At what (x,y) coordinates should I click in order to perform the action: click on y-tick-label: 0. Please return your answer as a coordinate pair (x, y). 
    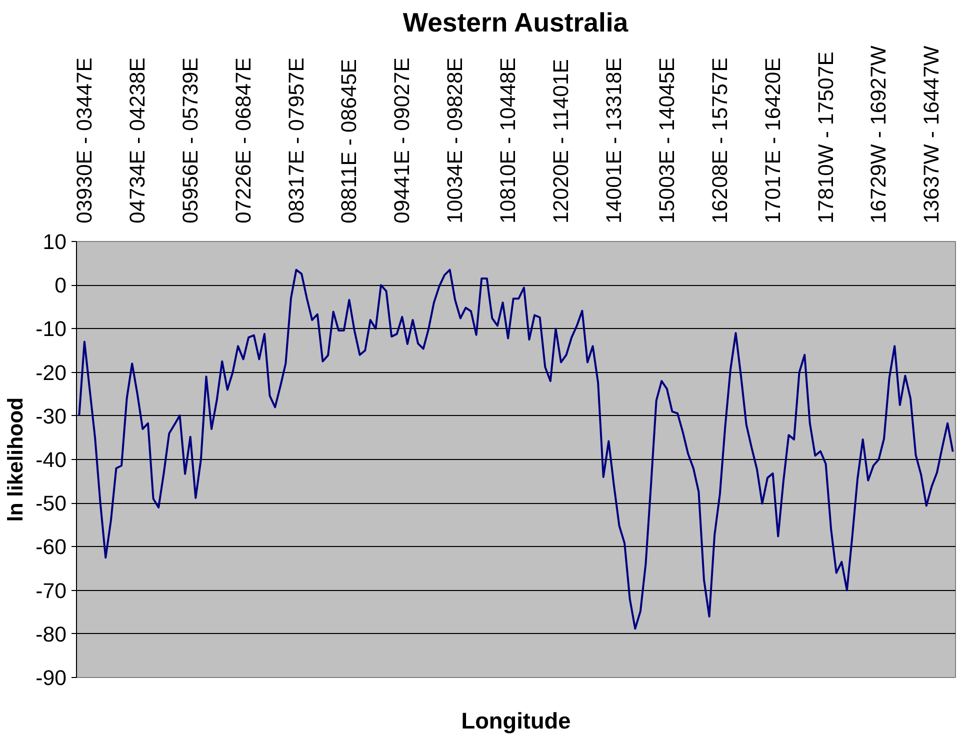
    Looking at the image, I should click on (60, 286).